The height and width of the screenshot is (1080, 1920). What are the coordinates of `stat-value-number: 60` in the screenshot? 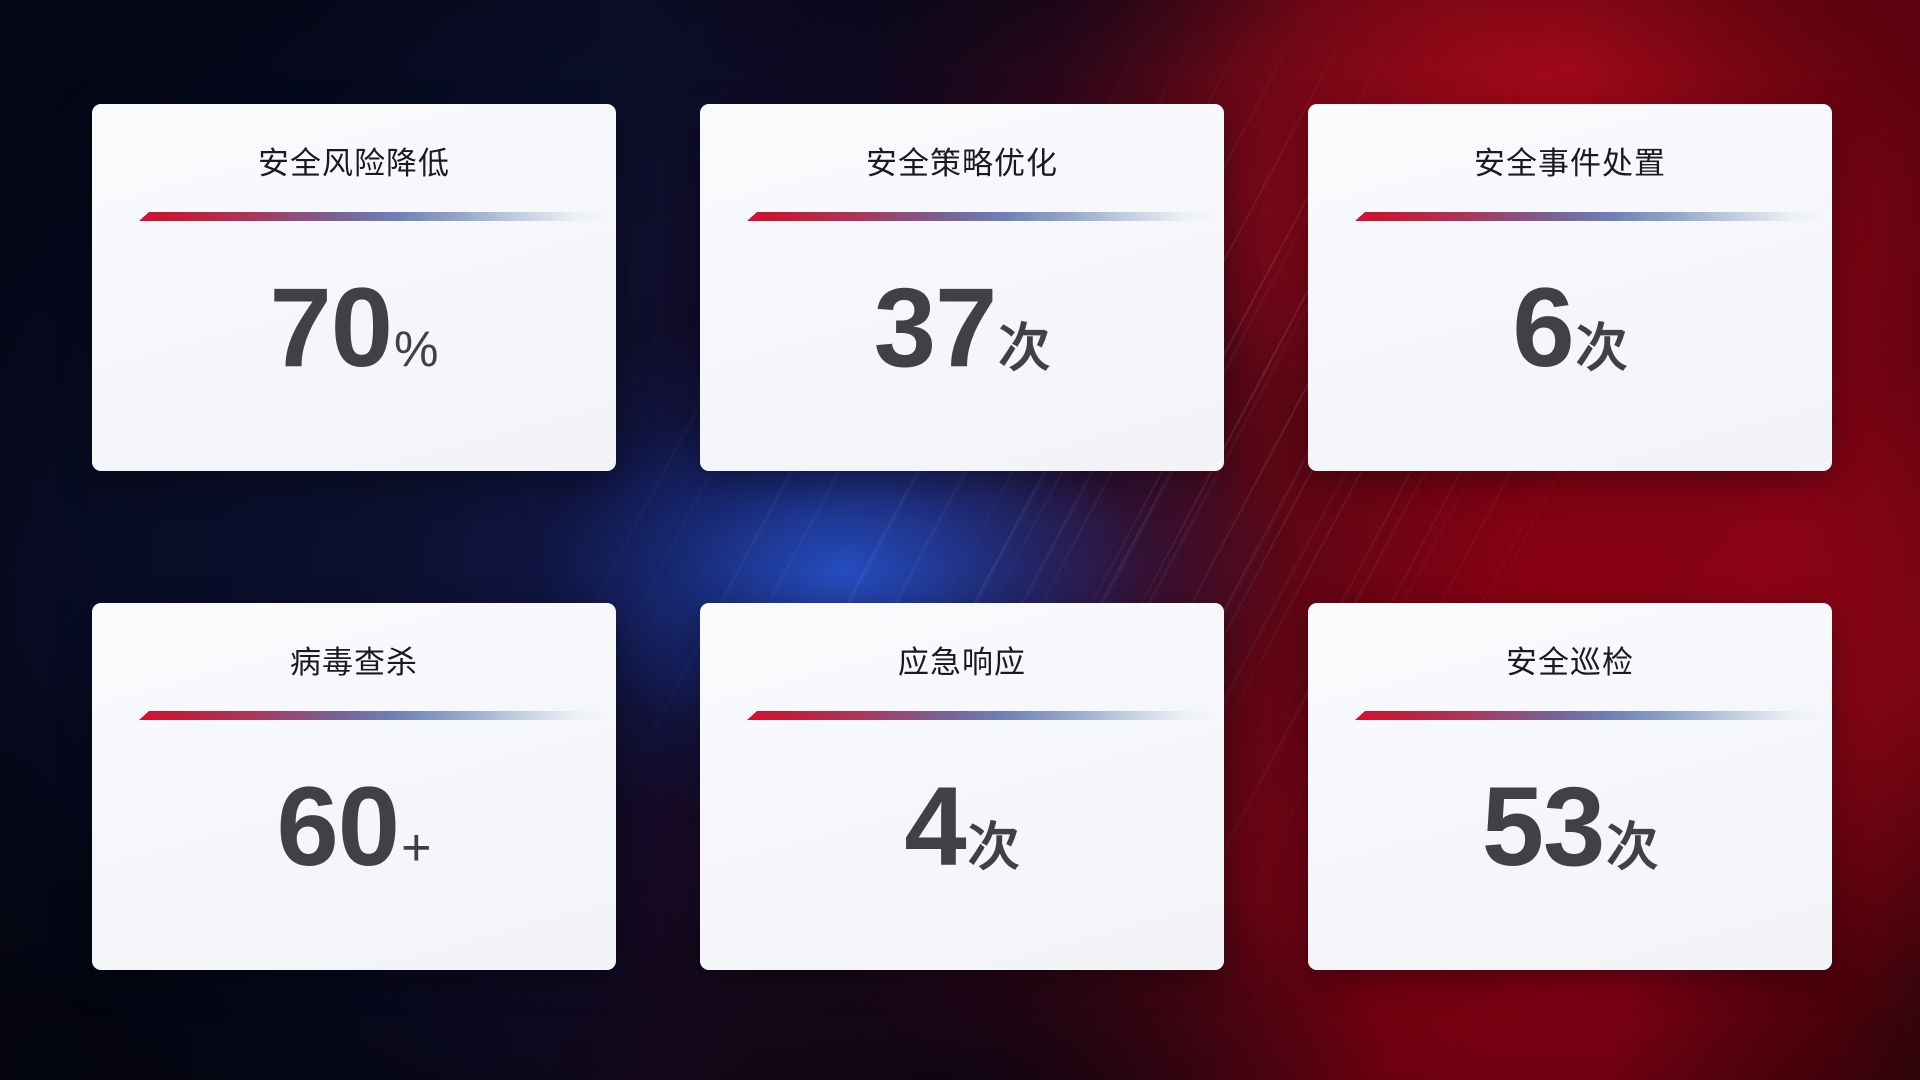 It's located at (338, 826).